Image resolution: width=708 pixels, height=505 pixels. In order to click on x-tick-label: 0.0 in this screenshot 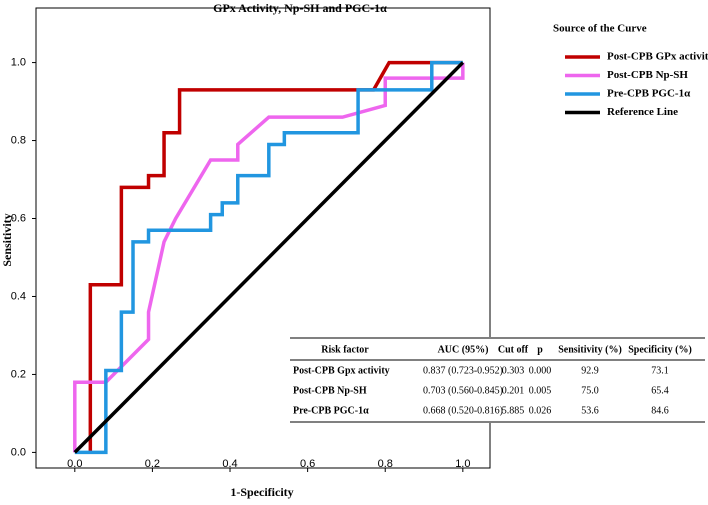, I will do `click(74, 464)`.